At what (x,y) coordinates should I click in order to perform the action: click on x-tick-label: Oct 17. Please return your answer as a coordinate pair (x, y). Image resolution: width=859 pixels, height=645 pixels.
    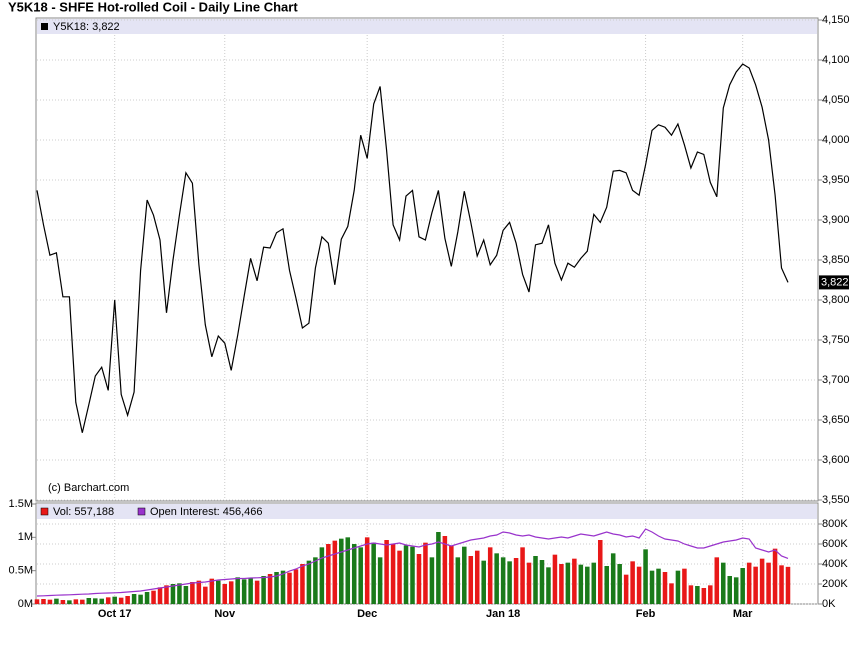
    Looking at the image, I should click on (115, 614).